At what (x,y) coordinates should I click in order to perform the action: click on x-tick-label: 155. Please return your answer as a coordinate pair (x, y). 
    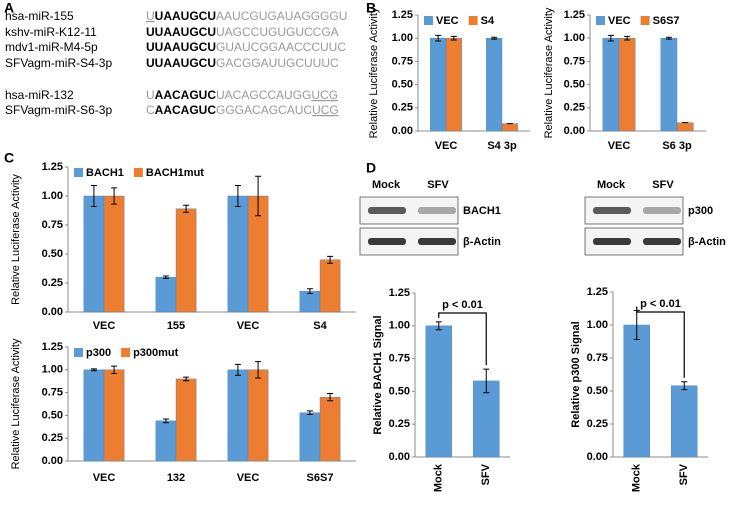
    Looking at the image, I should click on (176, 326).